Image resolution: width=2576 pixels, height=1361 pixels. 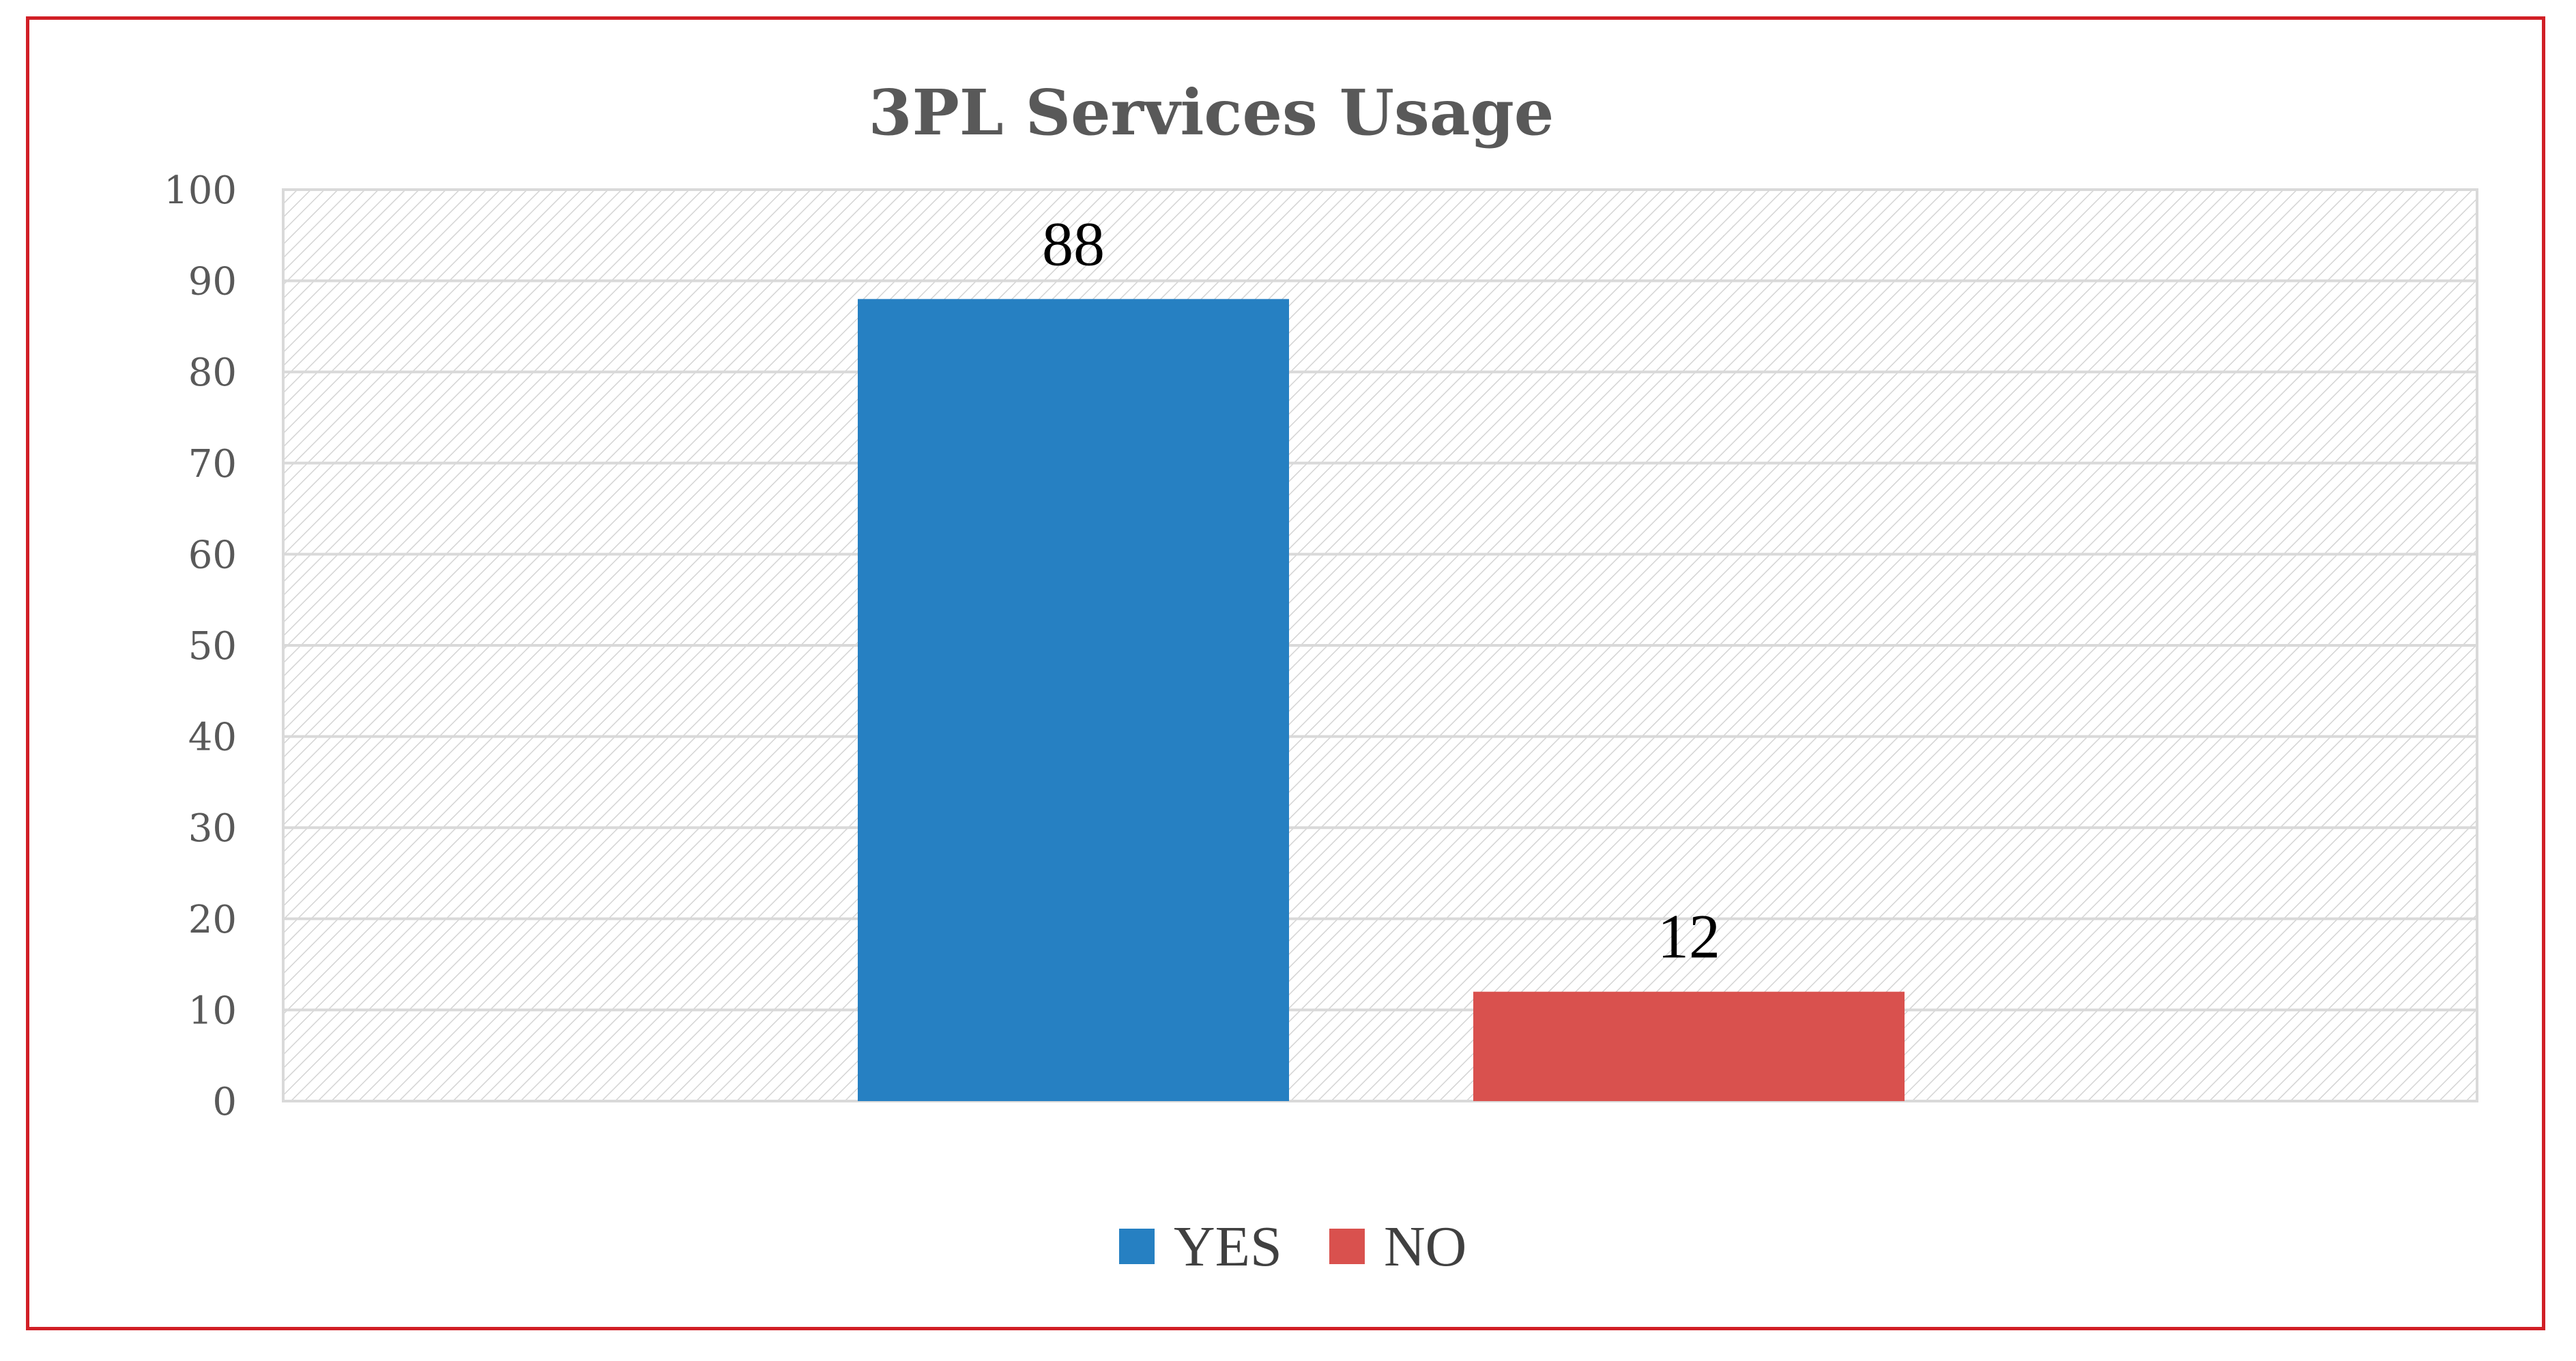 What do you see at coordinates (1292, 1246) in the screenshot?
I see `legend: YES NO` at bounding box center [1292, 1246].